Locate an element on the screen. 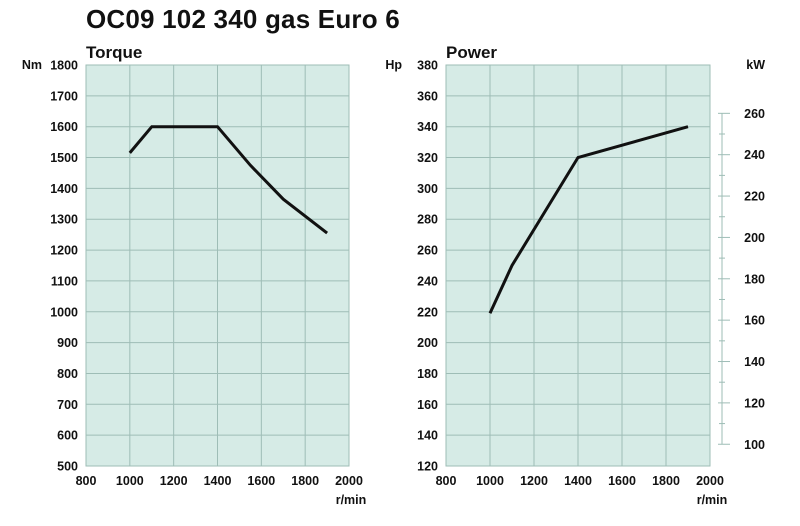 The image size is (800, 526). power-x-axis-label: r/min is located at coordinates (712, 500).